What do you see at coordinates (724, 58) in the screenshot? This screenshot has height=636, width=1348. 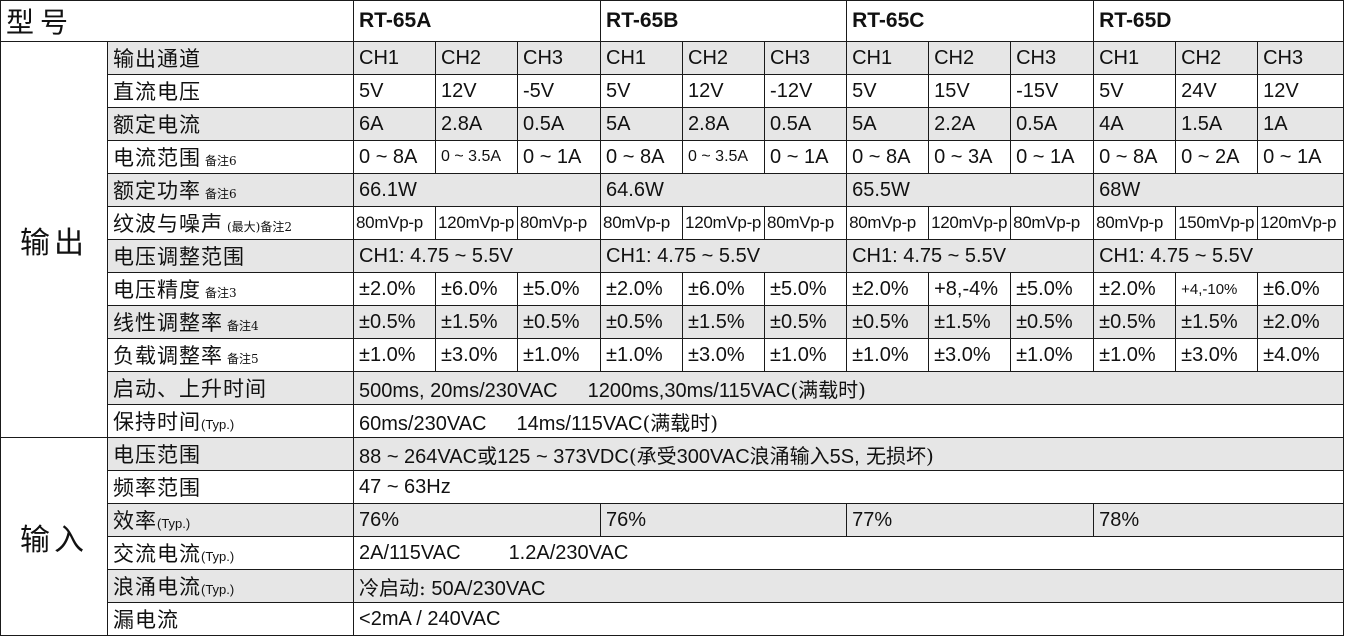 I see `cell: CH2` at bounding box center [724, 58].